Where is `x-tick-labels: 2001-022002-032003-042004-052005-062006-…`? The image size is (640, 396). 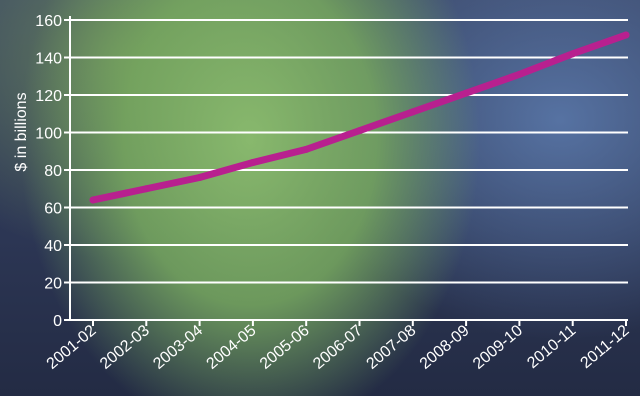 x-tick-labels: 2001-022002-032003-042004-052005-062006-… is located at coordinates (338, 347).